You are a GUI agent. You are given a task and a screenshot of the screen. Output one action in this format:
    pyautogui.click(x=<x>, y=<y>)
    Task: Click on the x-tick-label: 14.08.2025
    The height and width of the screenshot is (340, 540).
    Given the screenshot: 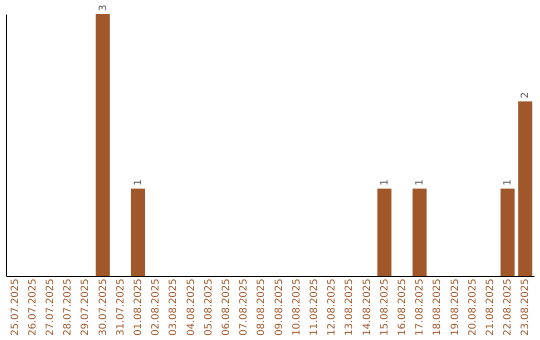 What is the action you would take?
    pyautogui.click(x=367, y=307)
    